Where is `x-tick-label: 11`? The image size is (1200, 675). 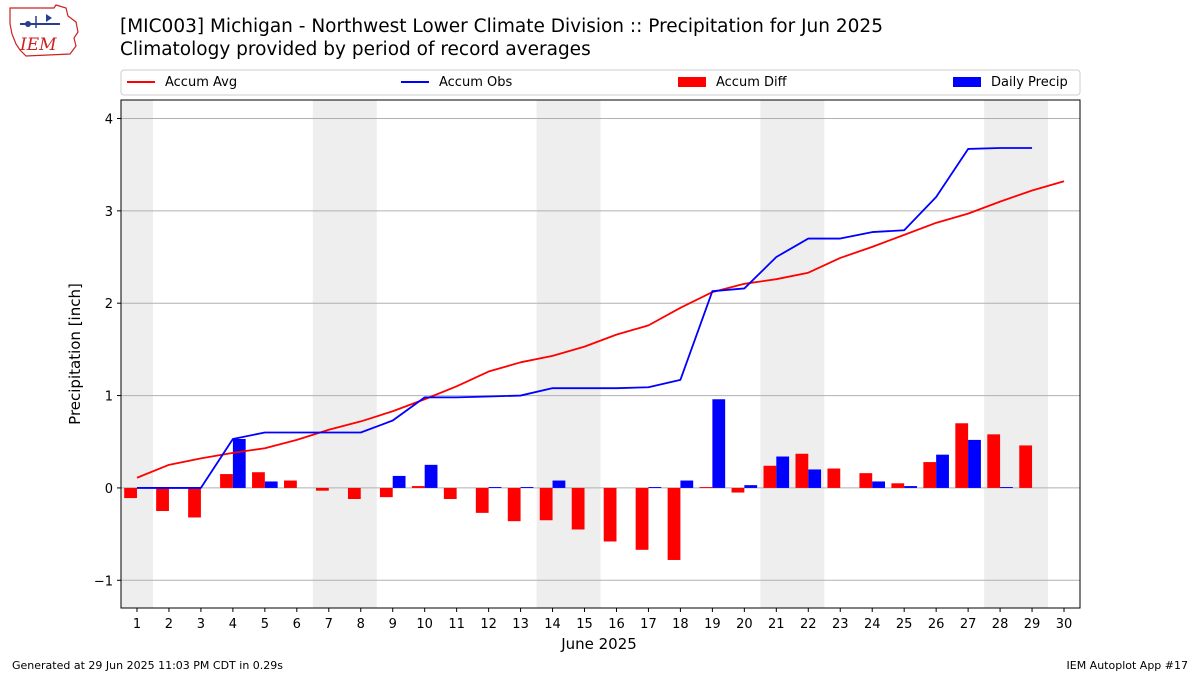
x-tick-label: 11 is located at coordinates (456, 624).